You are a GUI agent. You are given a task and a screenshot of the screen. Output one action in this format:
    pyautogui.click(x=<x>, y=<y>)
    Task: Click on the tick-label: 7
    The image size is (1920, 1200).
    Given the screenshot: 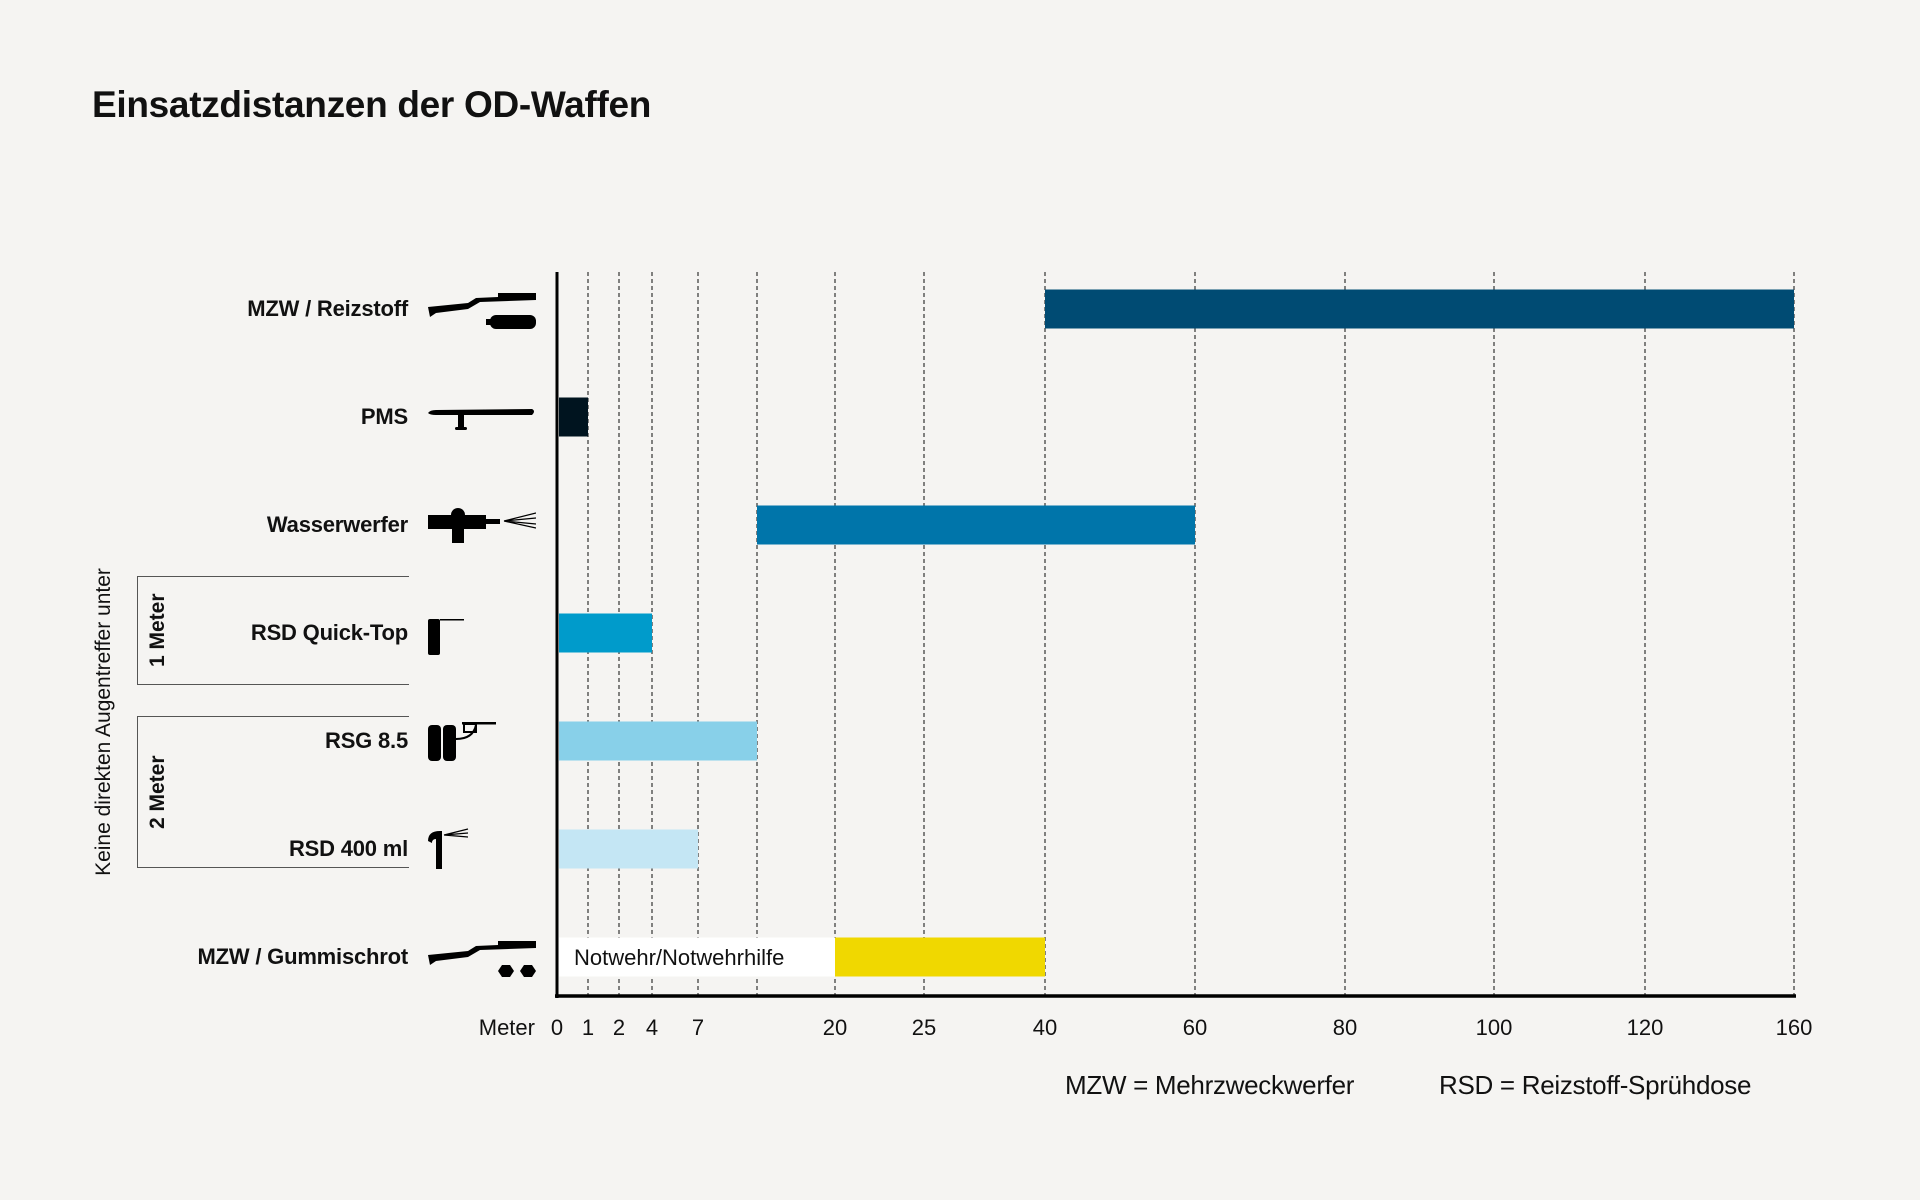 What is the action you would take?
    pyautogui.click(x=698, y=1027)
    